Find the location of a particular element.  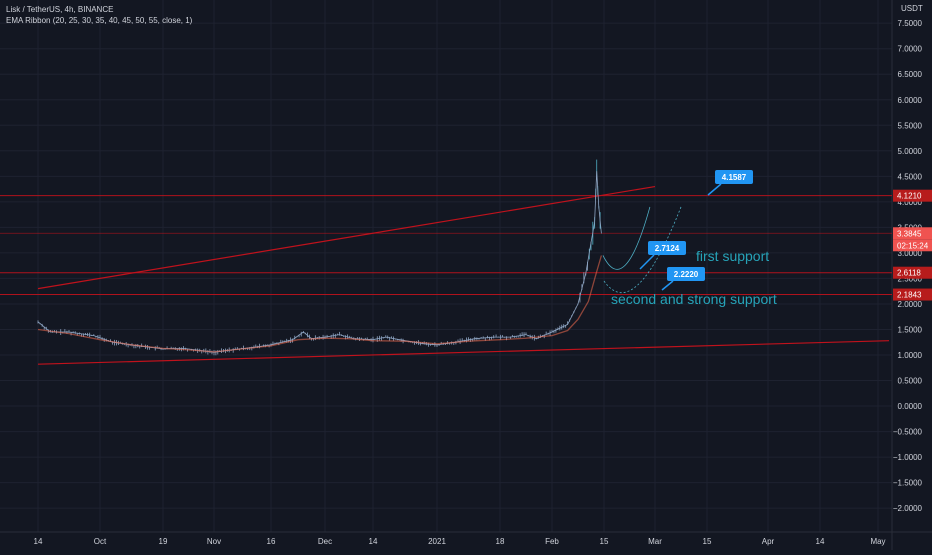

x-tick-label: Dec is located at coordinates (325, 541).